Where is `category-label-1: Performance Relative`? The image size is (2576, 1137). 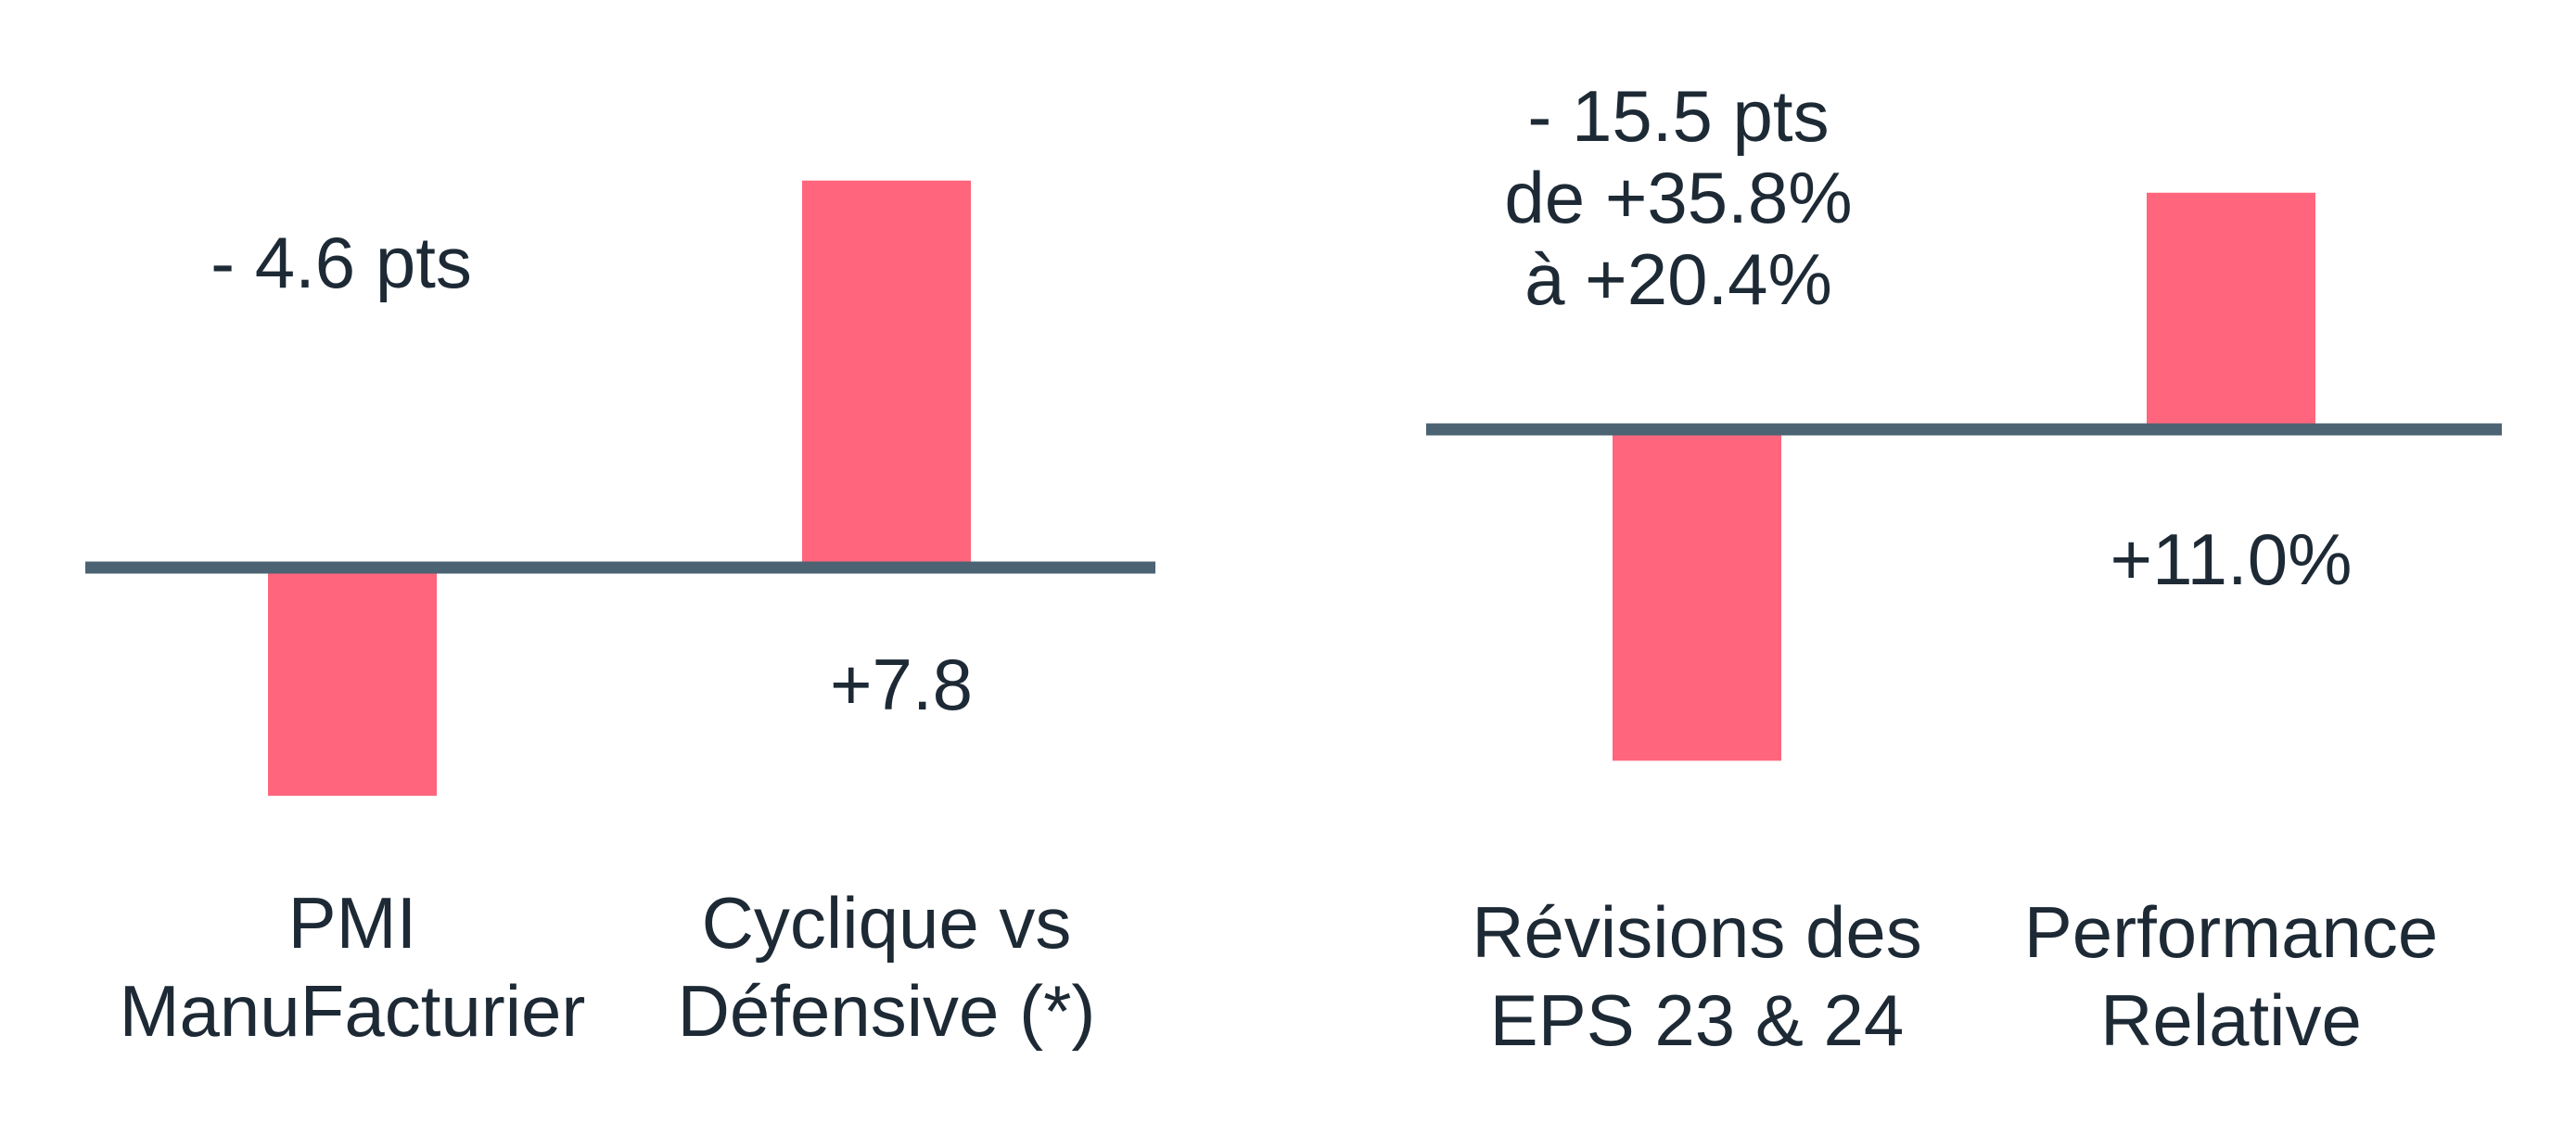 category-label-1: Performance Relative is located at coordinates (2232, 976).